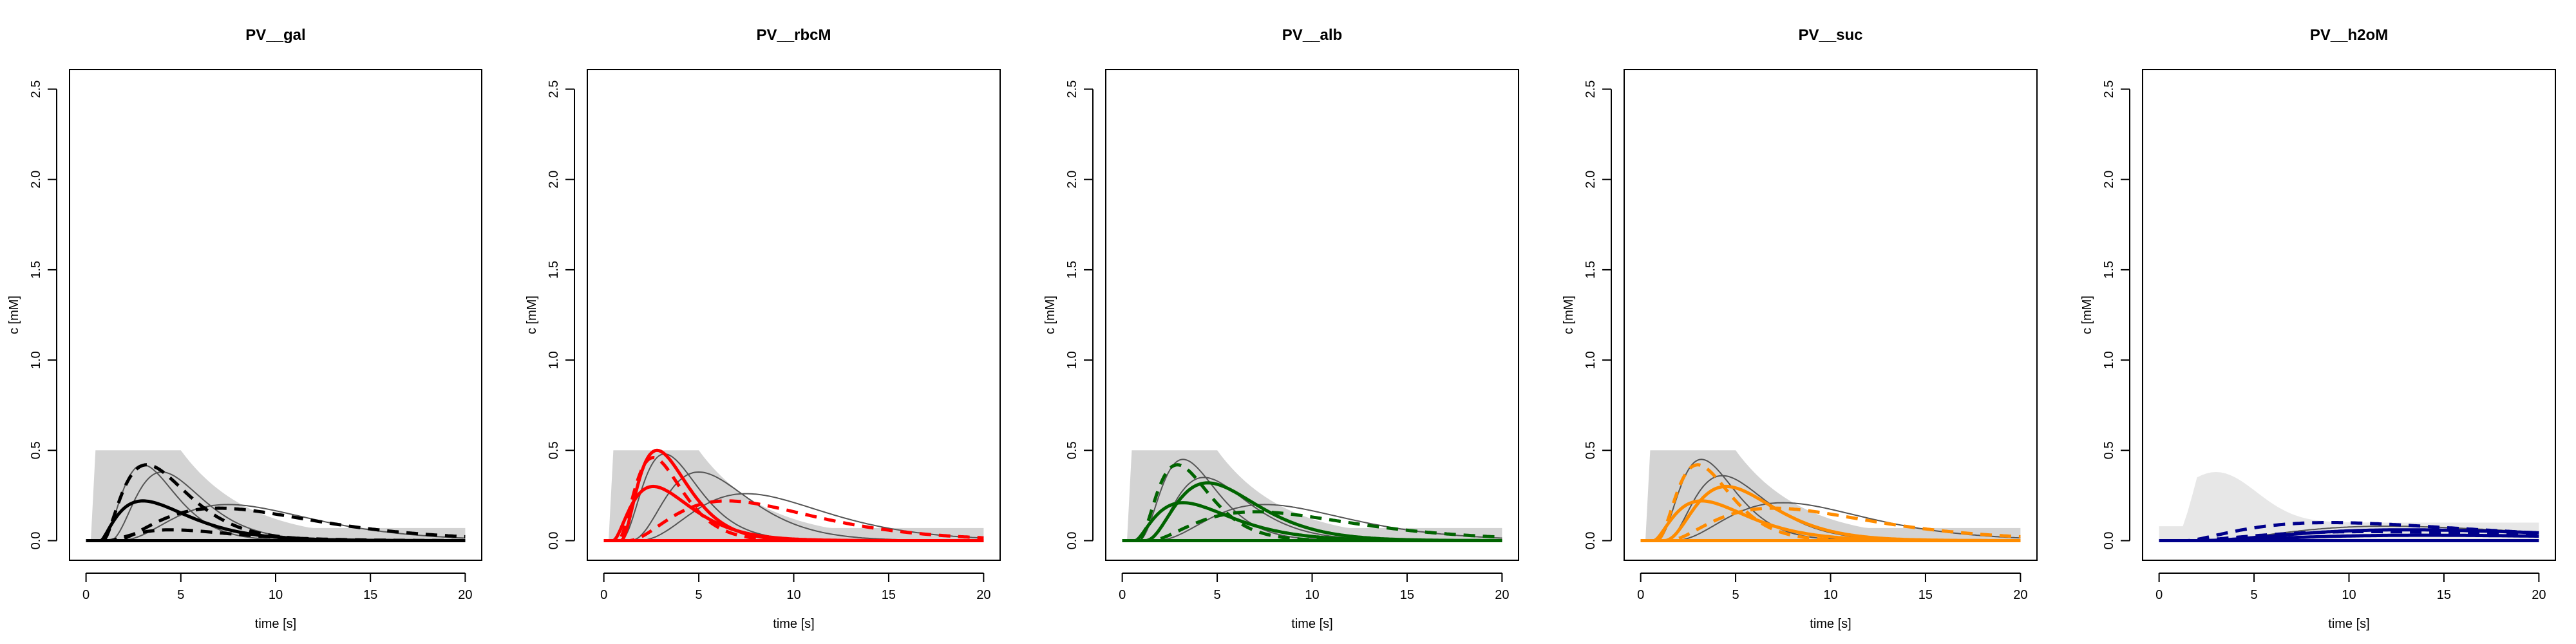 This screenshot has height=644, width=2576. Describe the element at coordinates (275, 35) in the screenshot. I see `panel-title: PV__gal` at that location.